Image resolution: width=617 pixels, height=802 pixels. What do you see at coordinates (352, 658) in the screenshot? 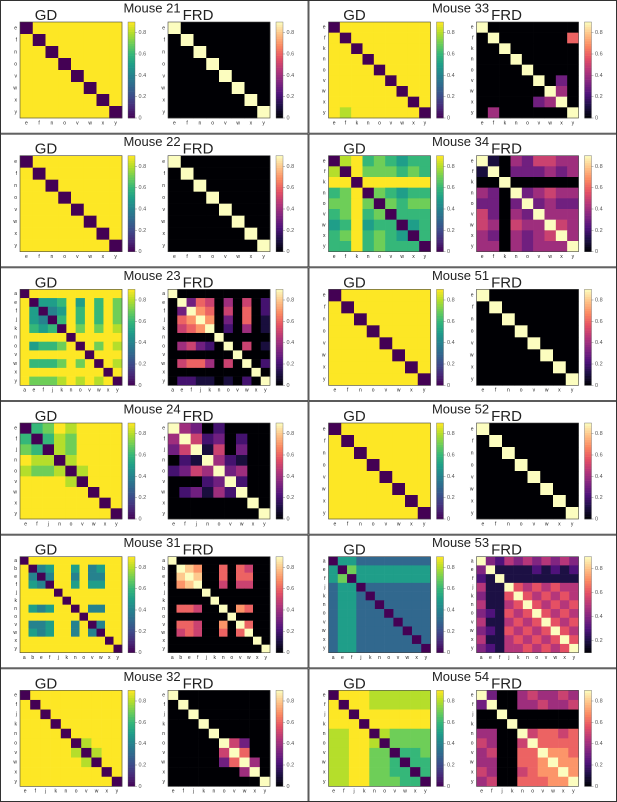
I see `x-tick-label: f` at bounding box center [352, 658].